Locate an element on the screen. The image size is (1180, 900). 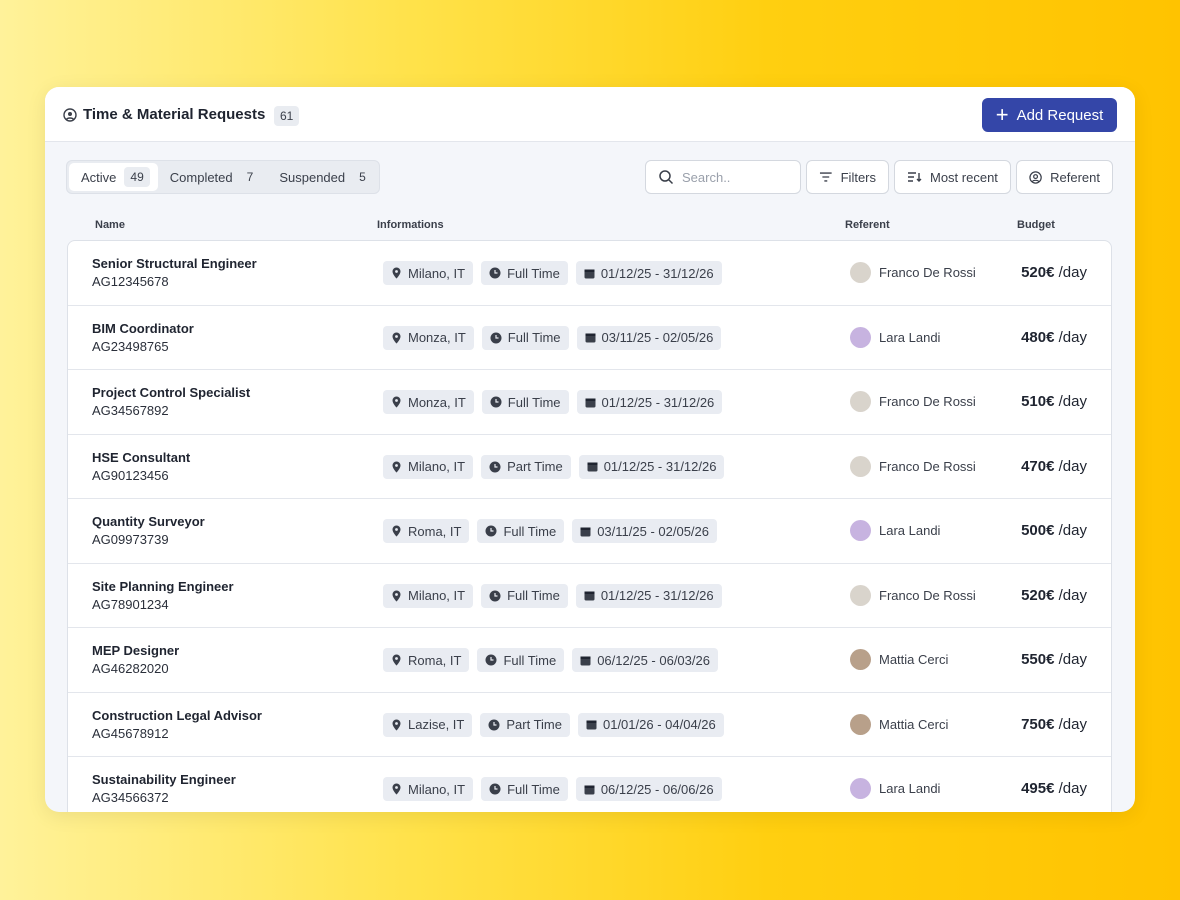
request-name: Project Control Specialist is located at coordinates (171, 392).